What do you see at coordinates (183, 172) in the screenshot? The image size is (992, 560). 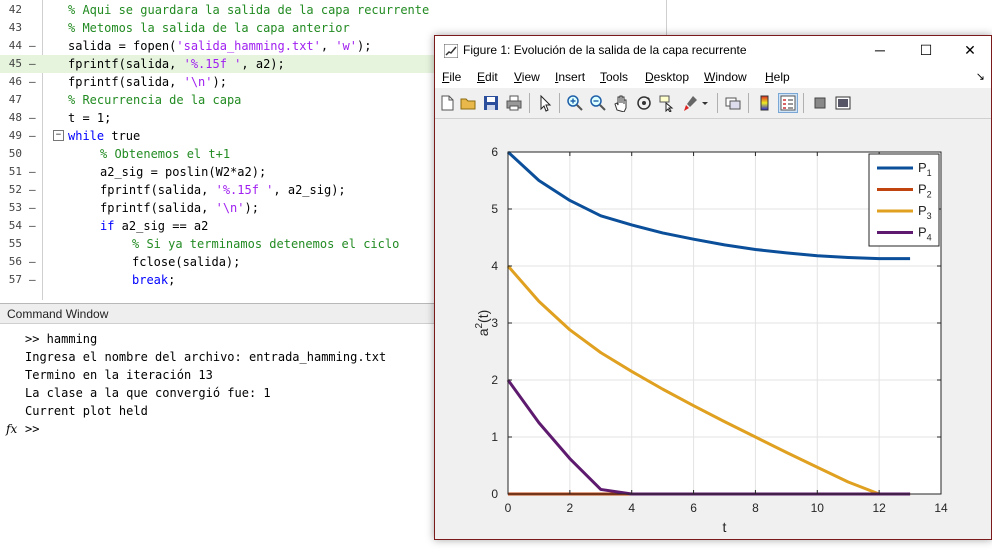 I see `code-text: a2_sig = poslin(W2*a2);` at bounding box center [183, 172].